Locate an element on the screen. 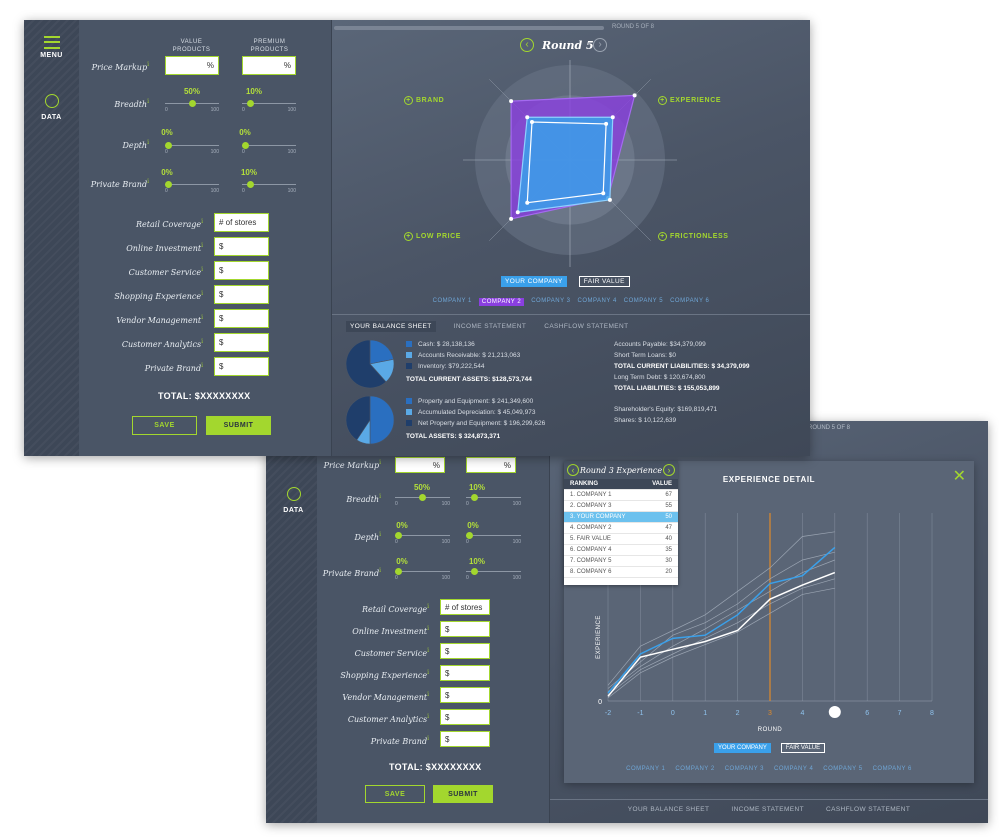 The height and width of the screenshot is (838, 999). customer-service-label: Customer Servicei is located at coordinates (391, 652).